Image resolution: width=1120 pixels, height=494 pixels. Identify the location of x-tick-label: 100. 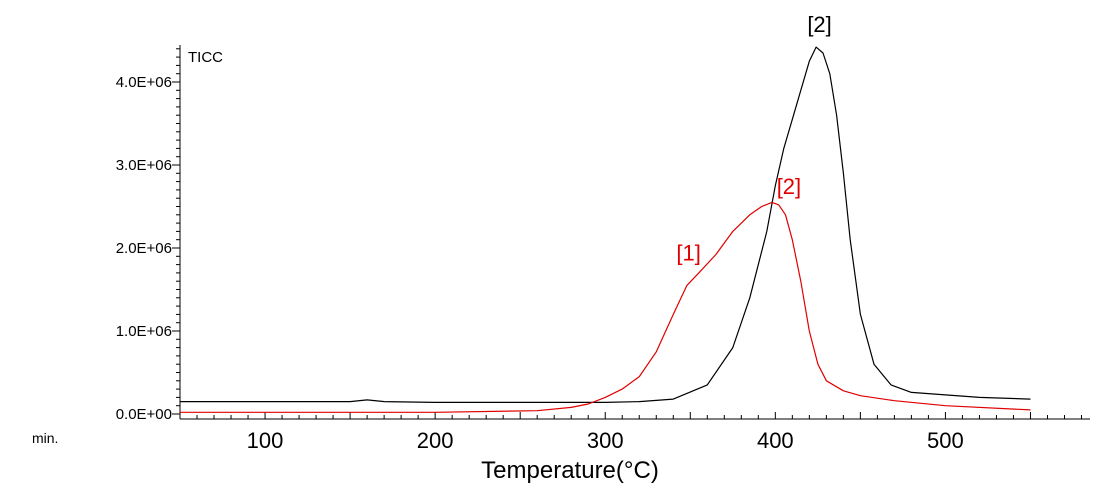
(265, 440).